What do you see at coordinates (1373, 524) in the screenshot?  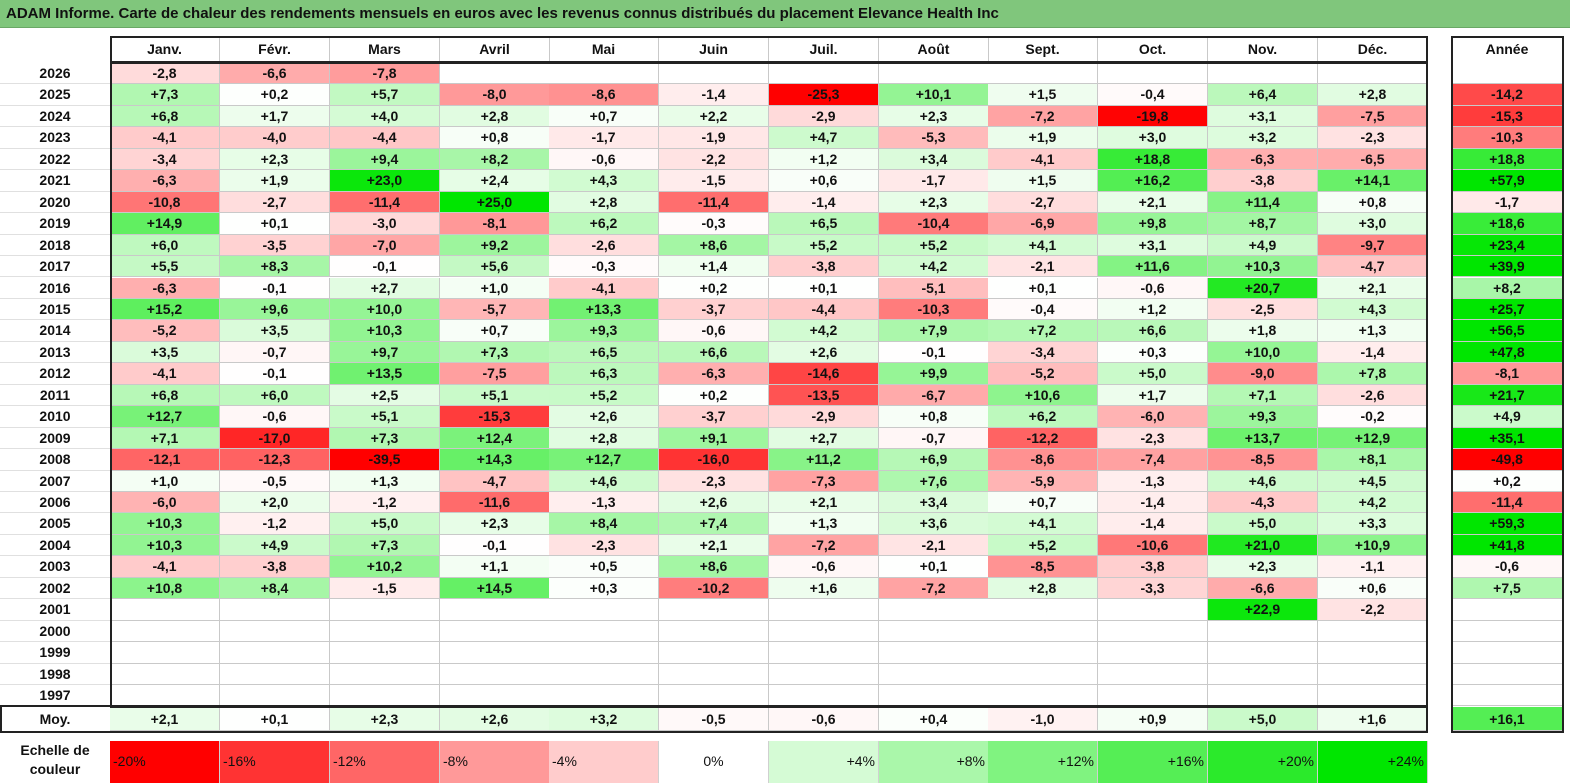 I see `heatmap-cell: +3,3` at bounding box center [1373, 524].